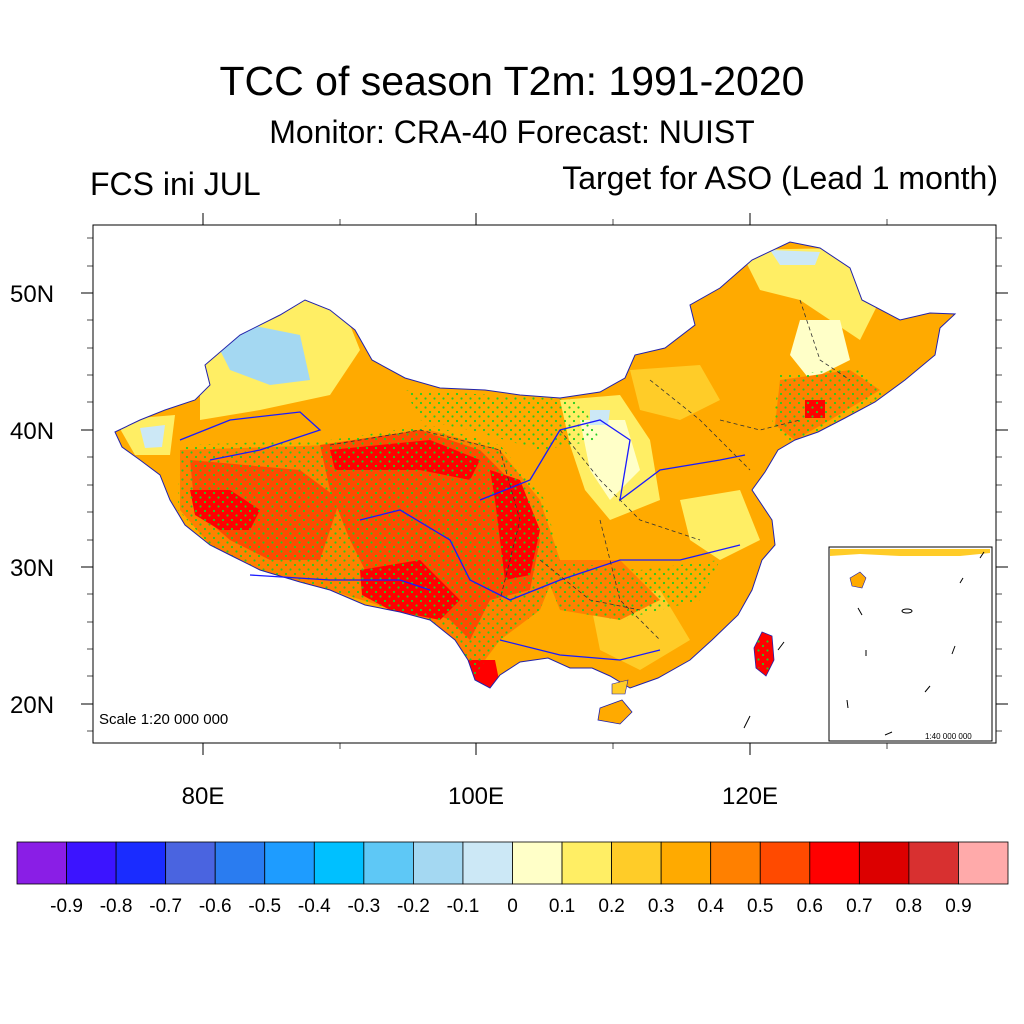  What do you see at coordinates (750, 796) in the screenshot?
I see `lon-label-120e: 120E` at bounding box center [750, 796].